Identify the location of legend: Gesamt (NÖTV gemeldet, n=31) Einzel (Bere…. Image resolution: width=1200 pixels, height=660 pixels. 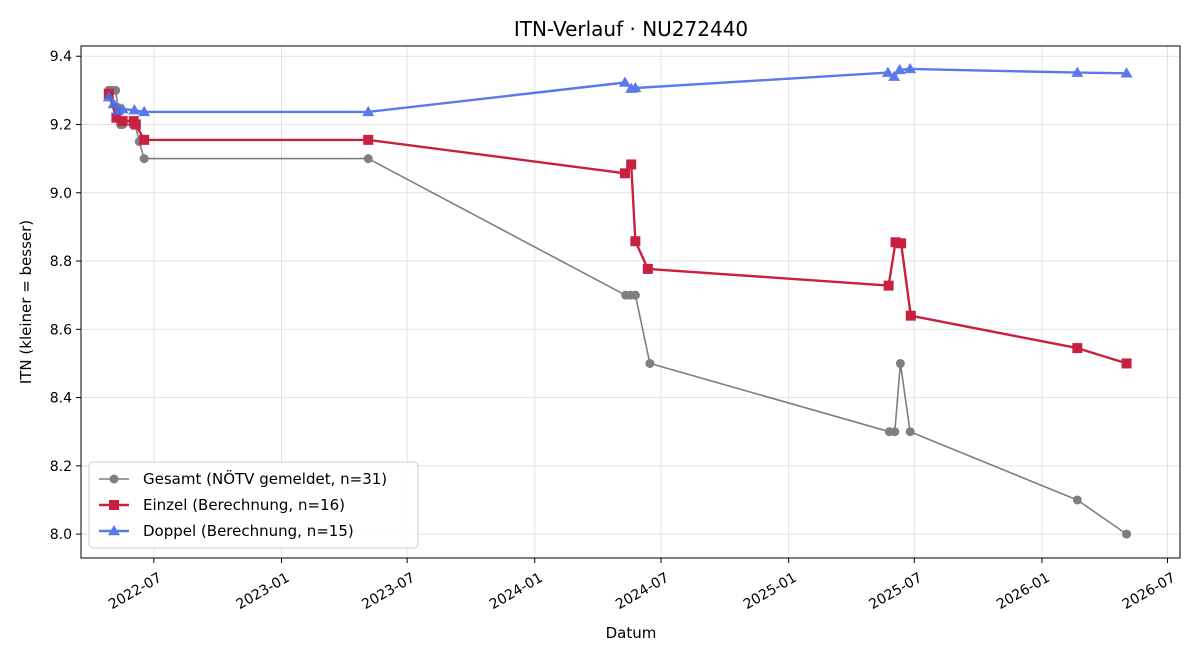
(253, 505).